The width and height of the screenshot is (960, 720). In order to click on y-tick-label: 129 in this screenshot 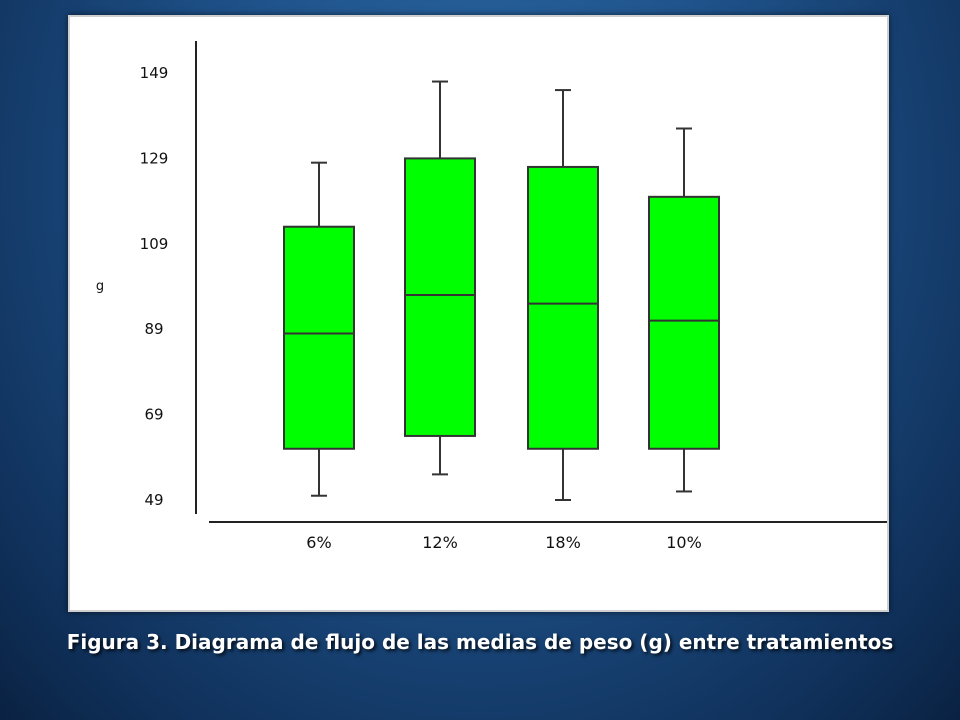, I will do `click(154, 158)`.